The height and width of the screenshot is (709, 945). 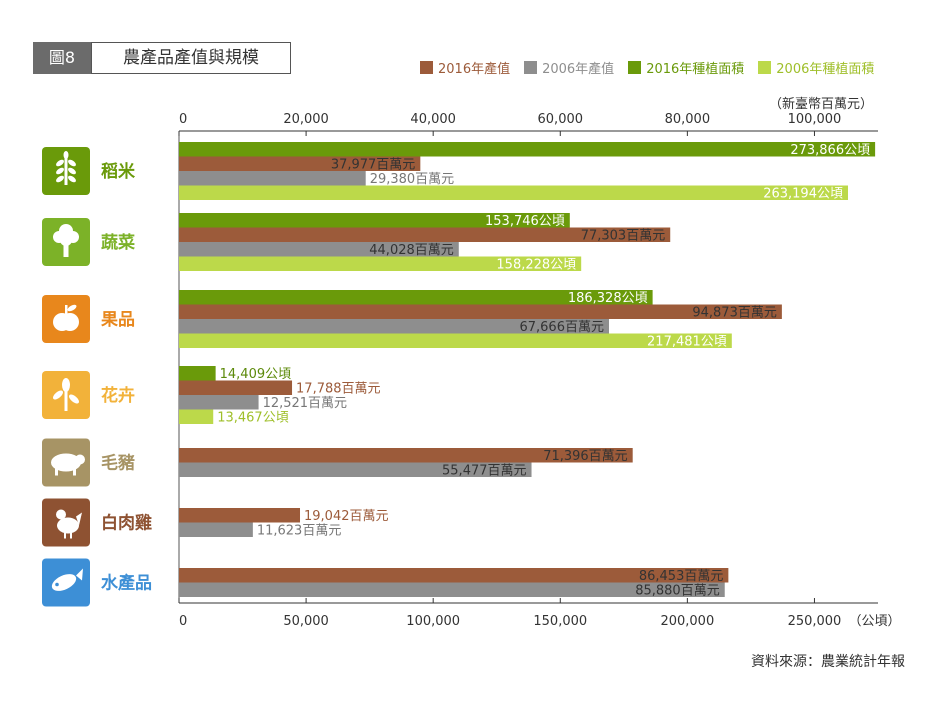 I want to click on data-label: 37,977百萬元, so click(x=373, y=165).